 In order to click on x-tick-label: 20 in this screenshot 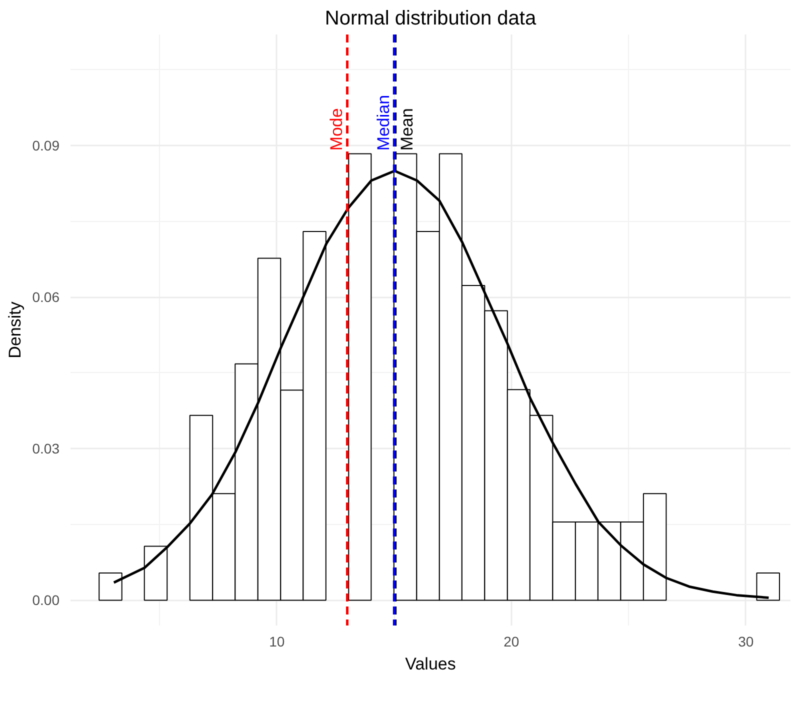, I will do `click(512, 642)`.